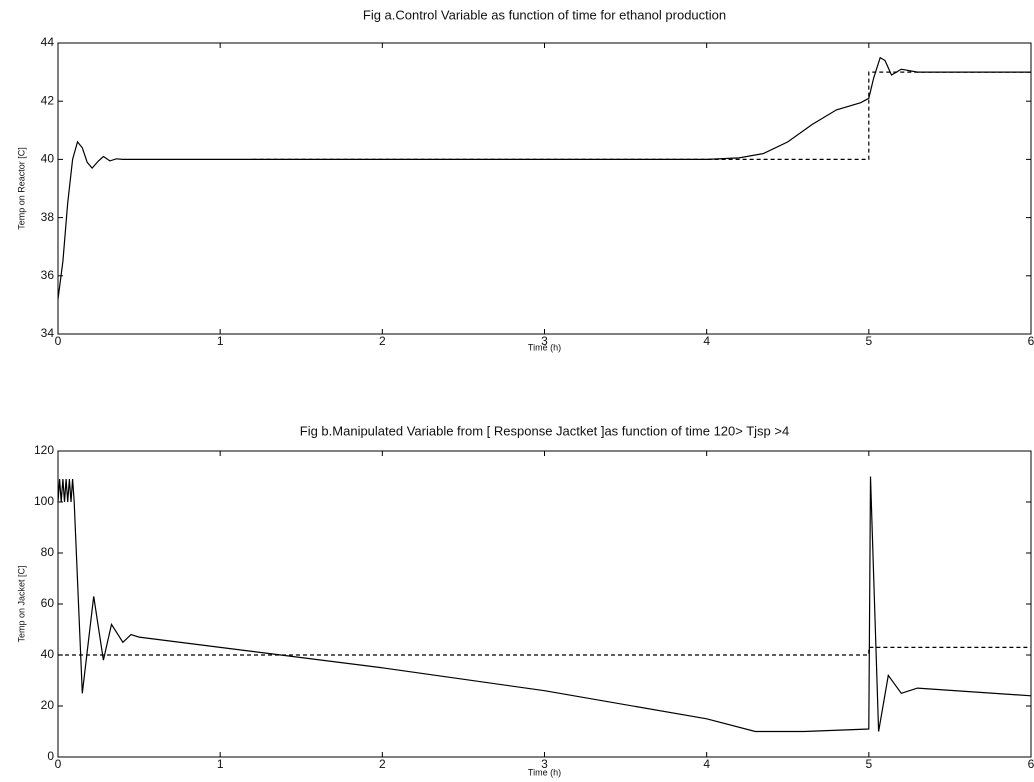 The width and height of the screenshot is (1034, 782). I want to click on y-axis-label: Temp on Jacket [C], so click(21, 603).